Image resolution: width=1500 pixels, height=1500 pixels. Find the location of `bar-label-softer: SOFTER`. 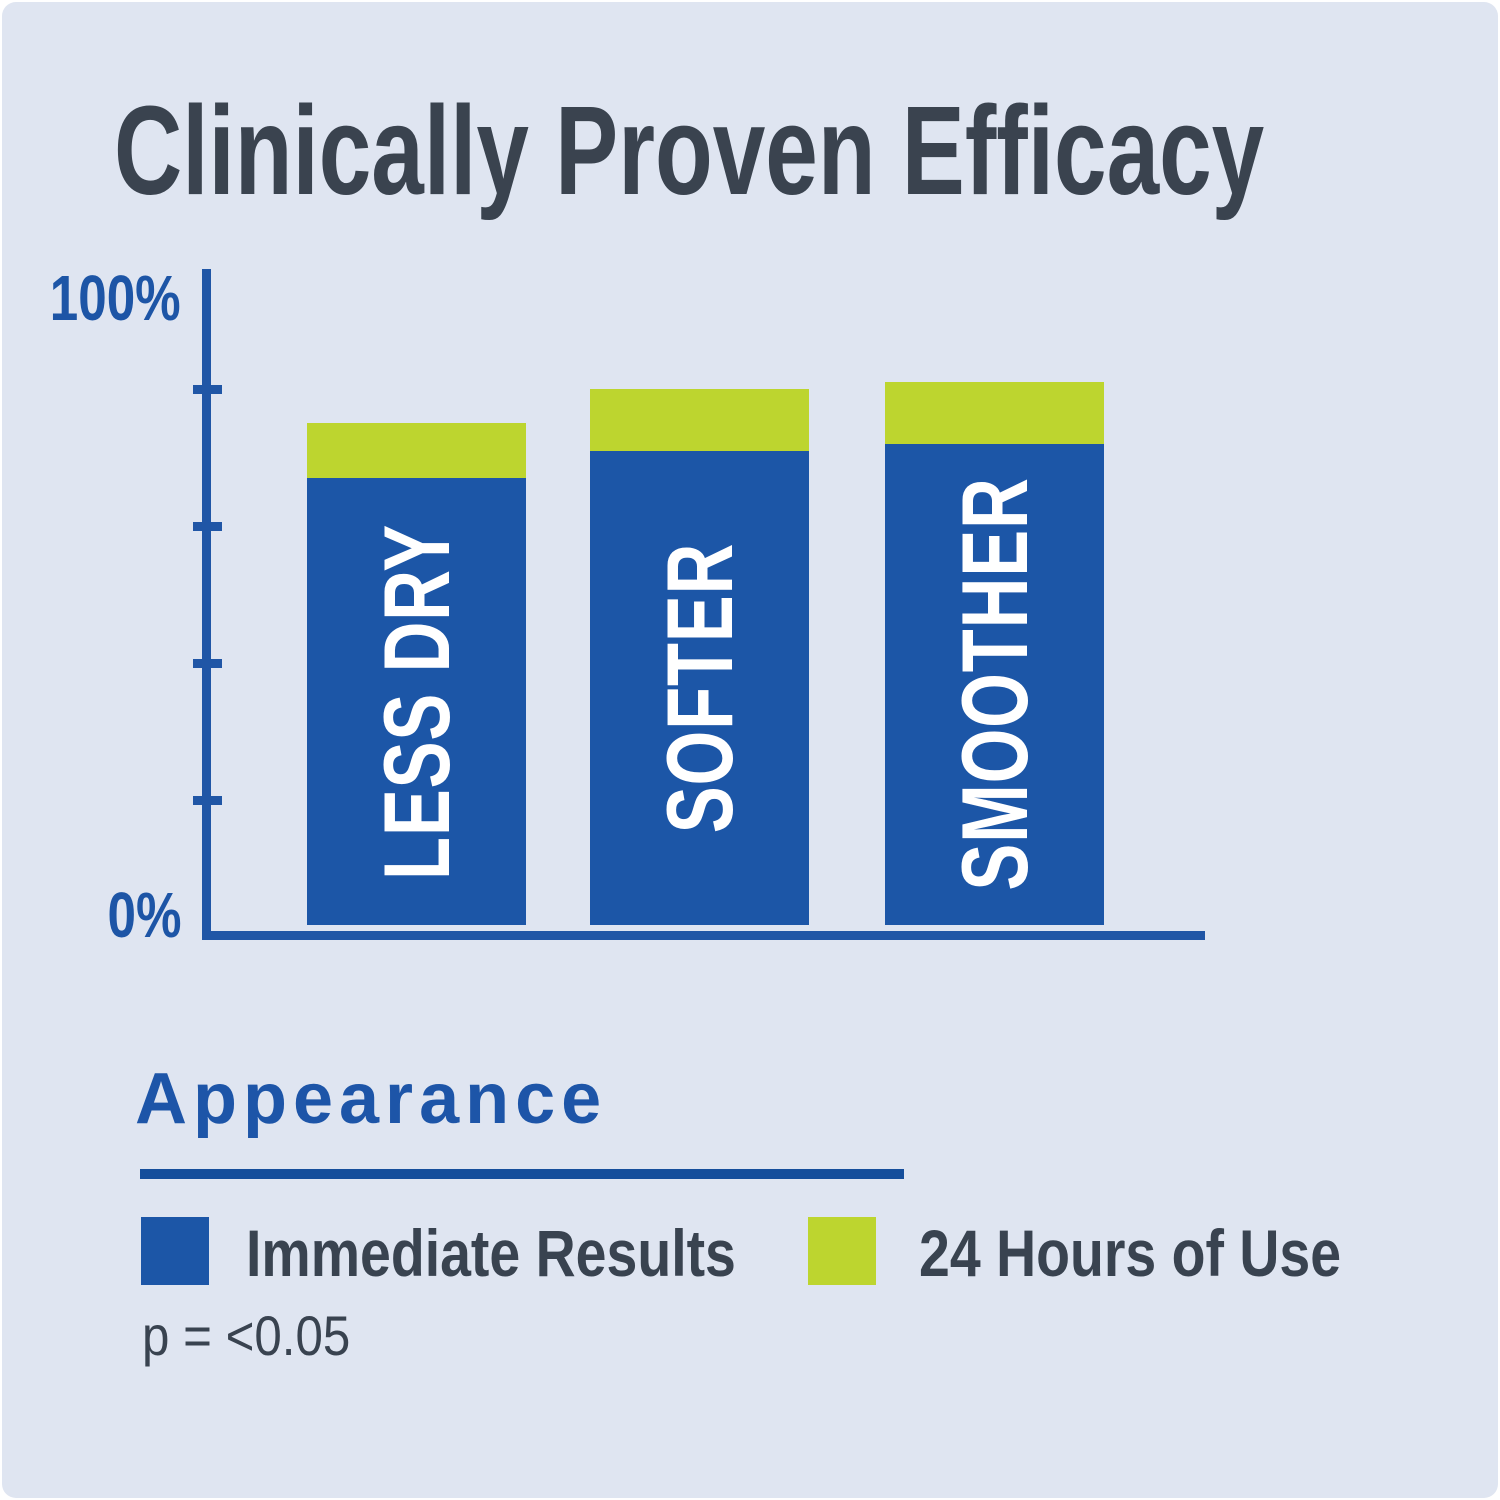

bar-label-softer: SOFTER is located at coordinates (699, 688).